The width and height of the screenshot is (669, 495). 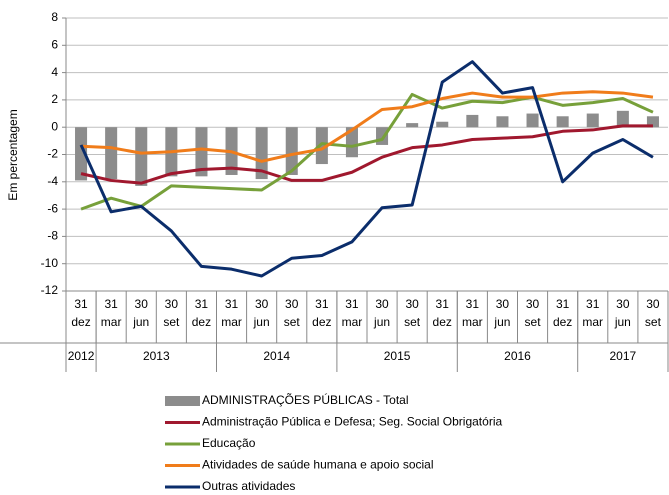 What do you see at coordinates (50, 290) in the screenshot?
I see `y-tick-label: -12` at bounding box center [50, 290].